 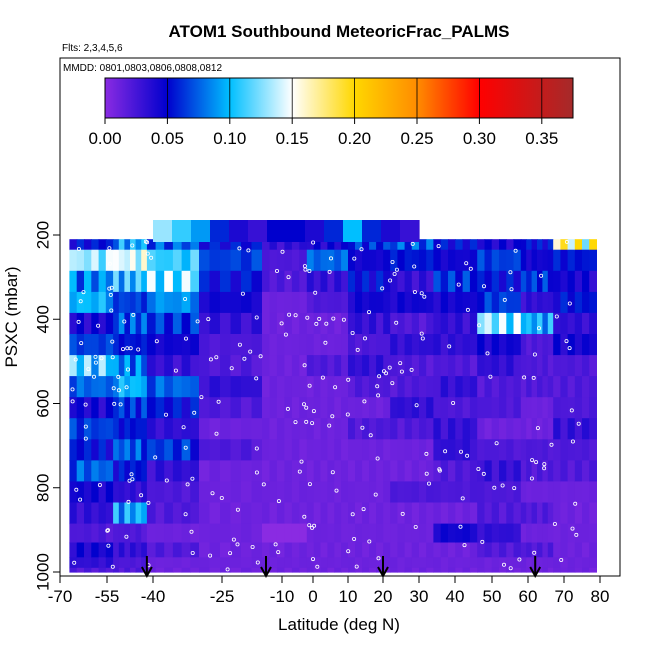 What do you see at coordinates (455, 596) in the screenshot?
I see `x-tick-label: 40` at bounding box center [455, 596].